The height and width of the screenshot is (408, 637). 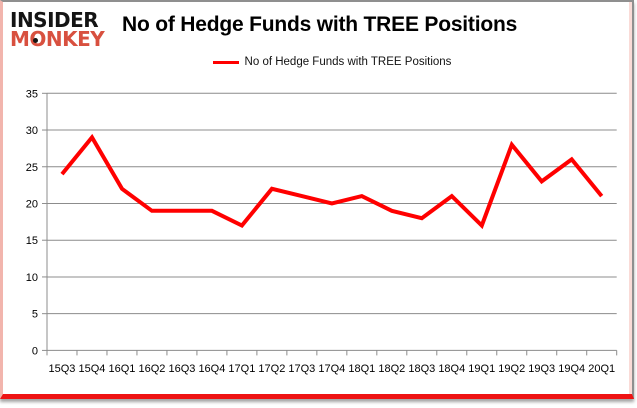 What do you see at coordinates (601, 369) in the screenshot?
I see `x-axis-tick-label: 20Q1` at bounding box center [601, 369].